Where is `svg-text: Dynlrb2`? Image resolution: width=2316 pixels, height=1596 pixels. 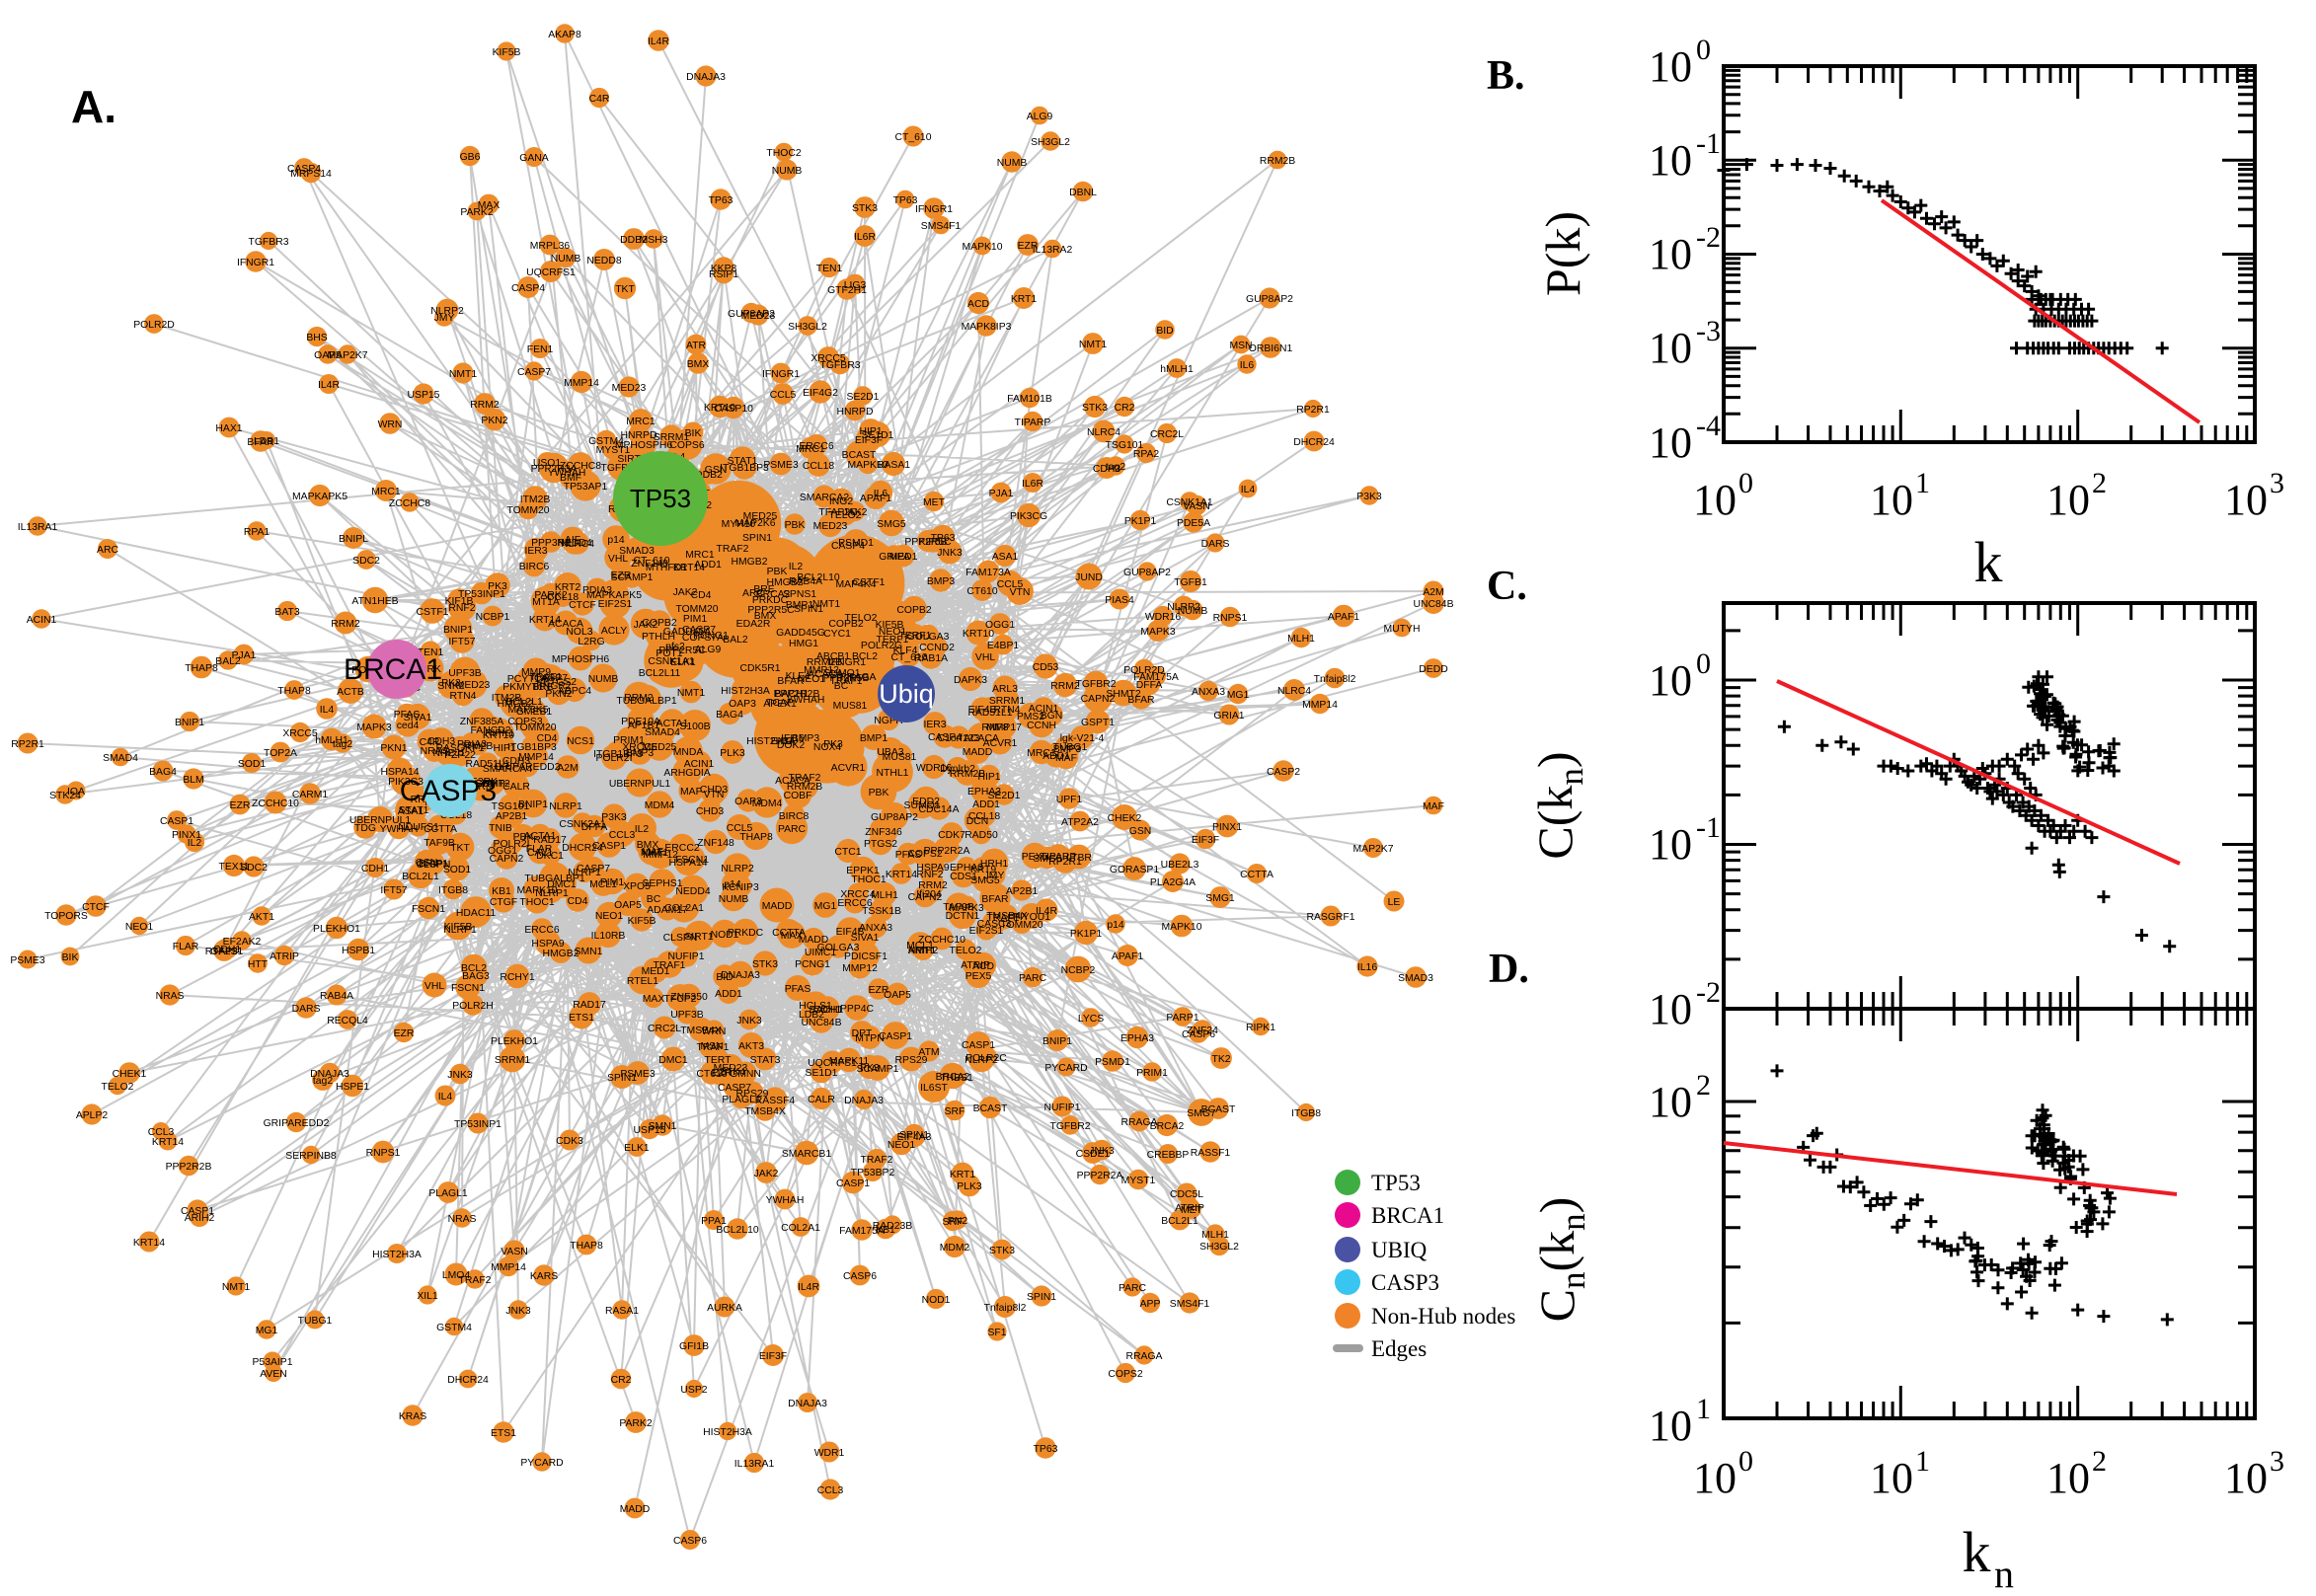
svg-text: Dynlrb2 is located at coordinates (957, 769).